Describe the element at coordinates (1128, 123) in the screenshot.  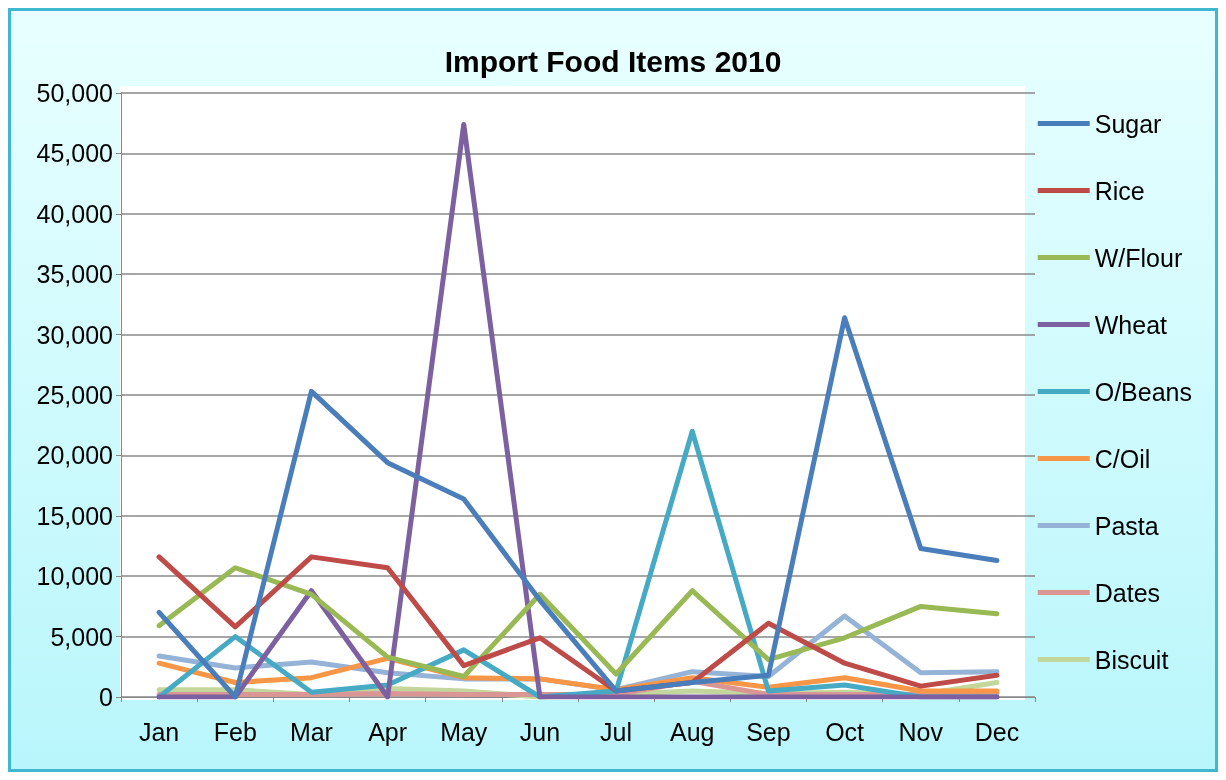
I see `legend-label: Sugar` at that location.